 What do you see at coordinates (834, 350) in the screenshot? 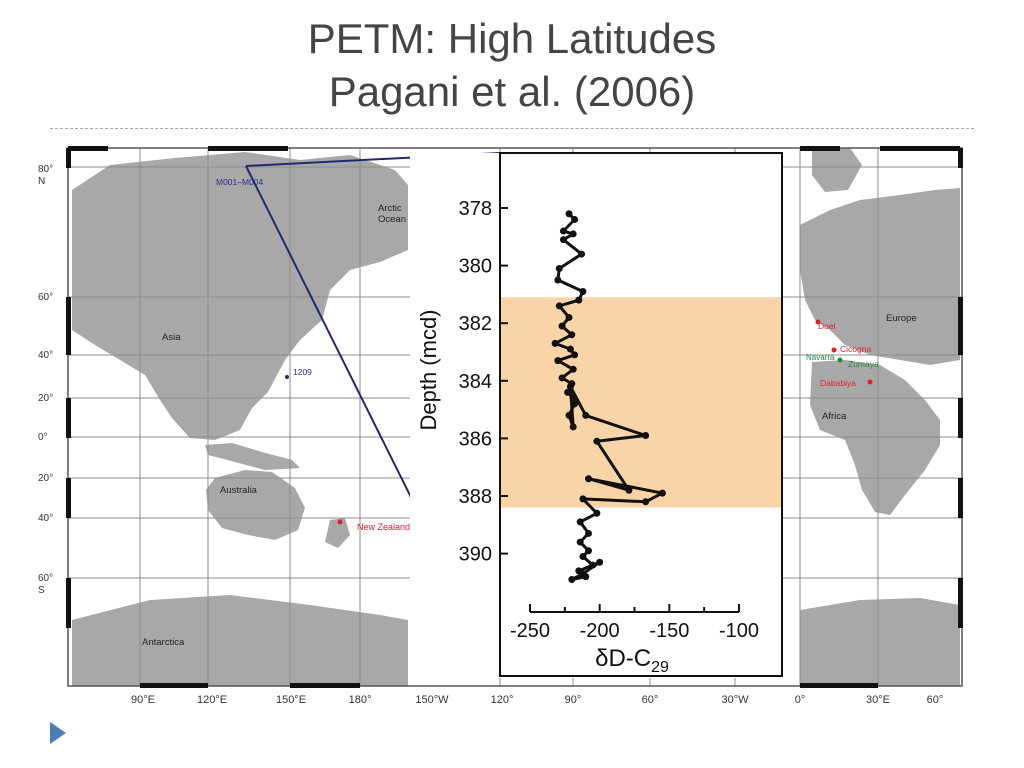
I see `site-cicogna-dot` at bounding box center [834, 350].